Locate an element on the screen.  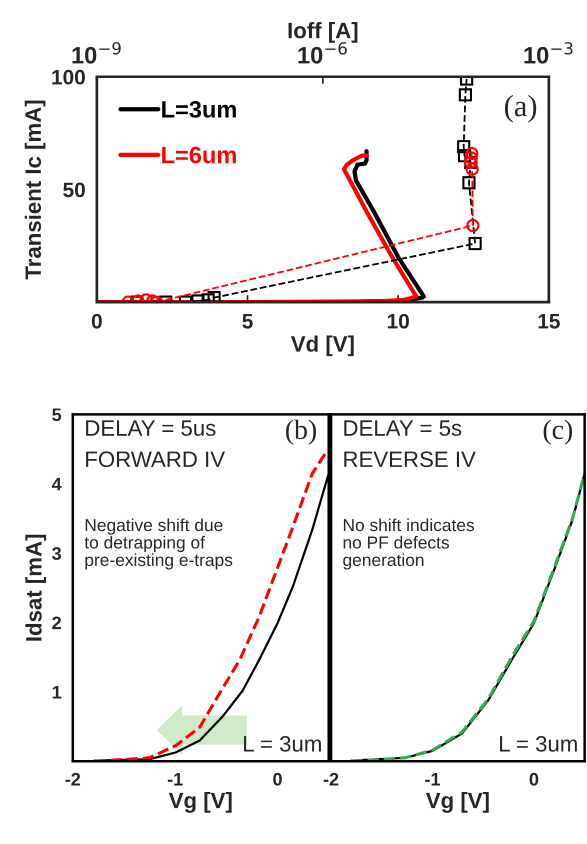
x-tick-label: 15 is located at coordinates (549, 321).